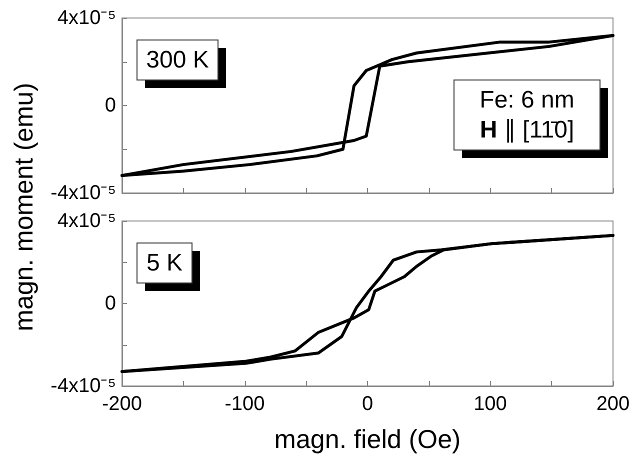  What do you see at coordinates (368, 404) in the screenshot?
I see `x-tick-label: 0` at bounding box center [368, 404].